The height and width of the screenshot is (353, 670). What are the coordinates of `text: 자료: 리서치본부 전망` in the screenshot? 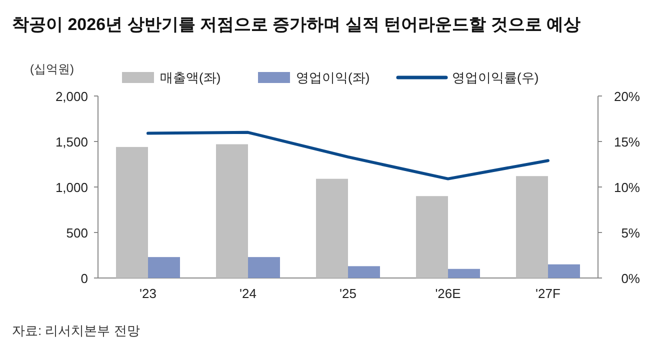 It's located at (76, 330).